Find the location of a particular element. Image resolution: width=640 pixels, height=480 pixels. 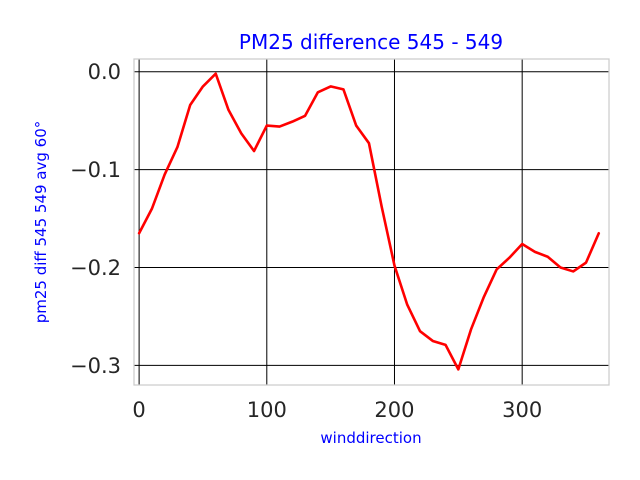

y-tick-label: −0.3 is located at coordinates (95, 366).